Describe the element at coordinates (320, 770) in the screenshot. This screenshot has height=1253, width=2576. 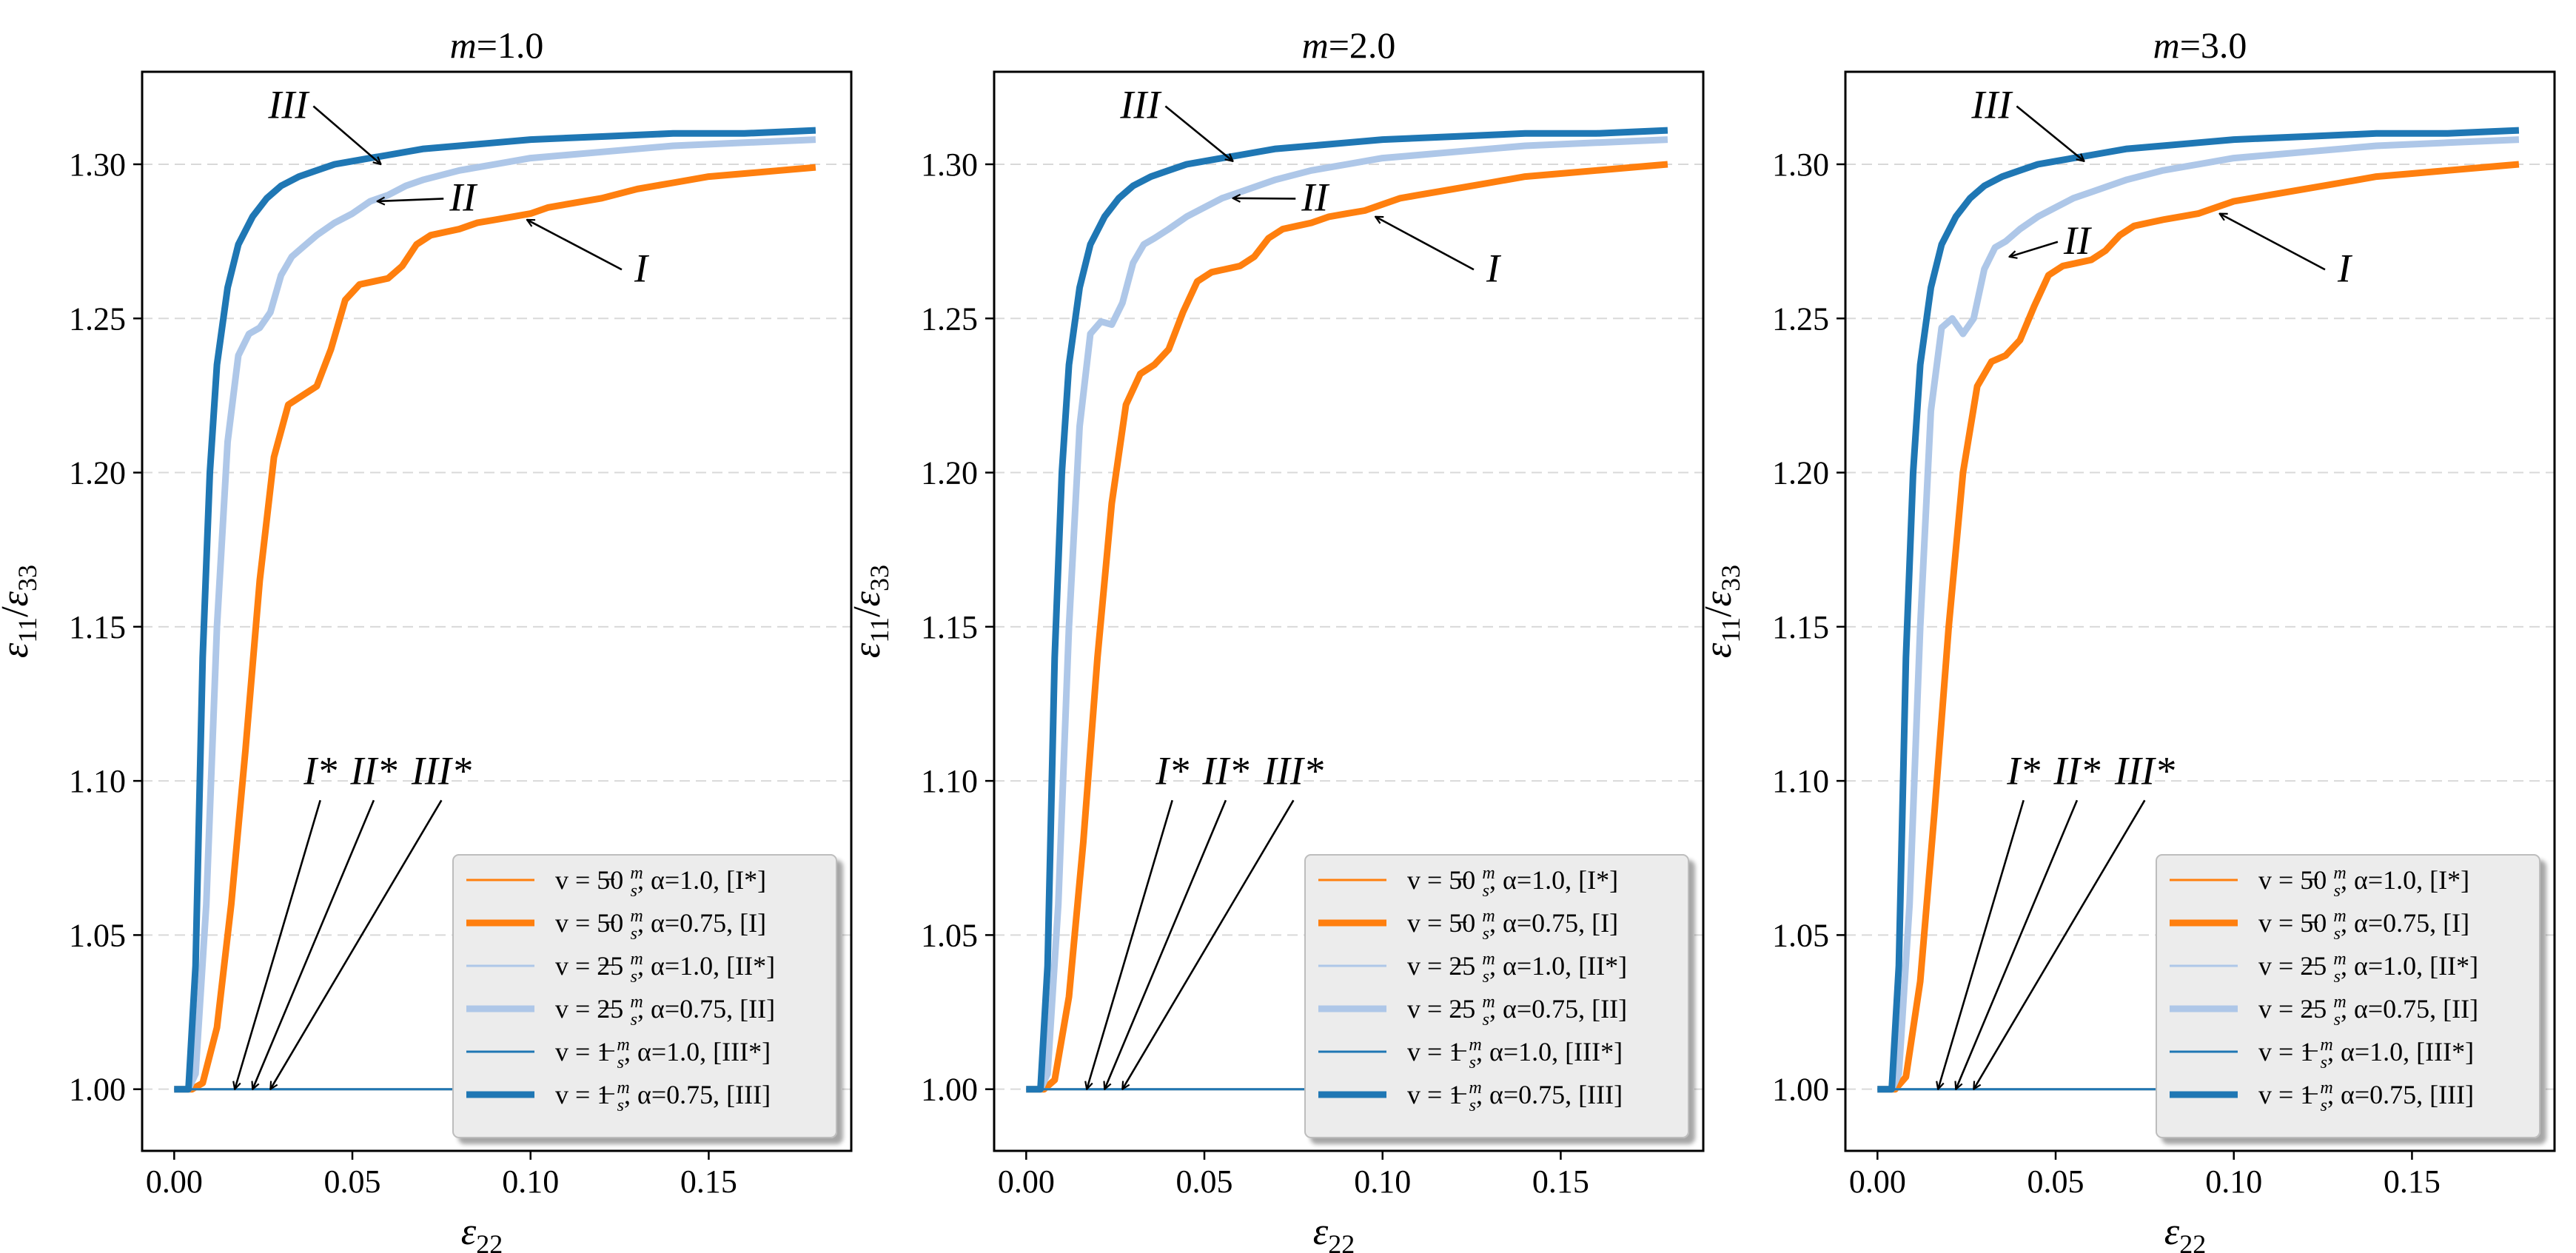
I see `annotation-label: I*` at that location.